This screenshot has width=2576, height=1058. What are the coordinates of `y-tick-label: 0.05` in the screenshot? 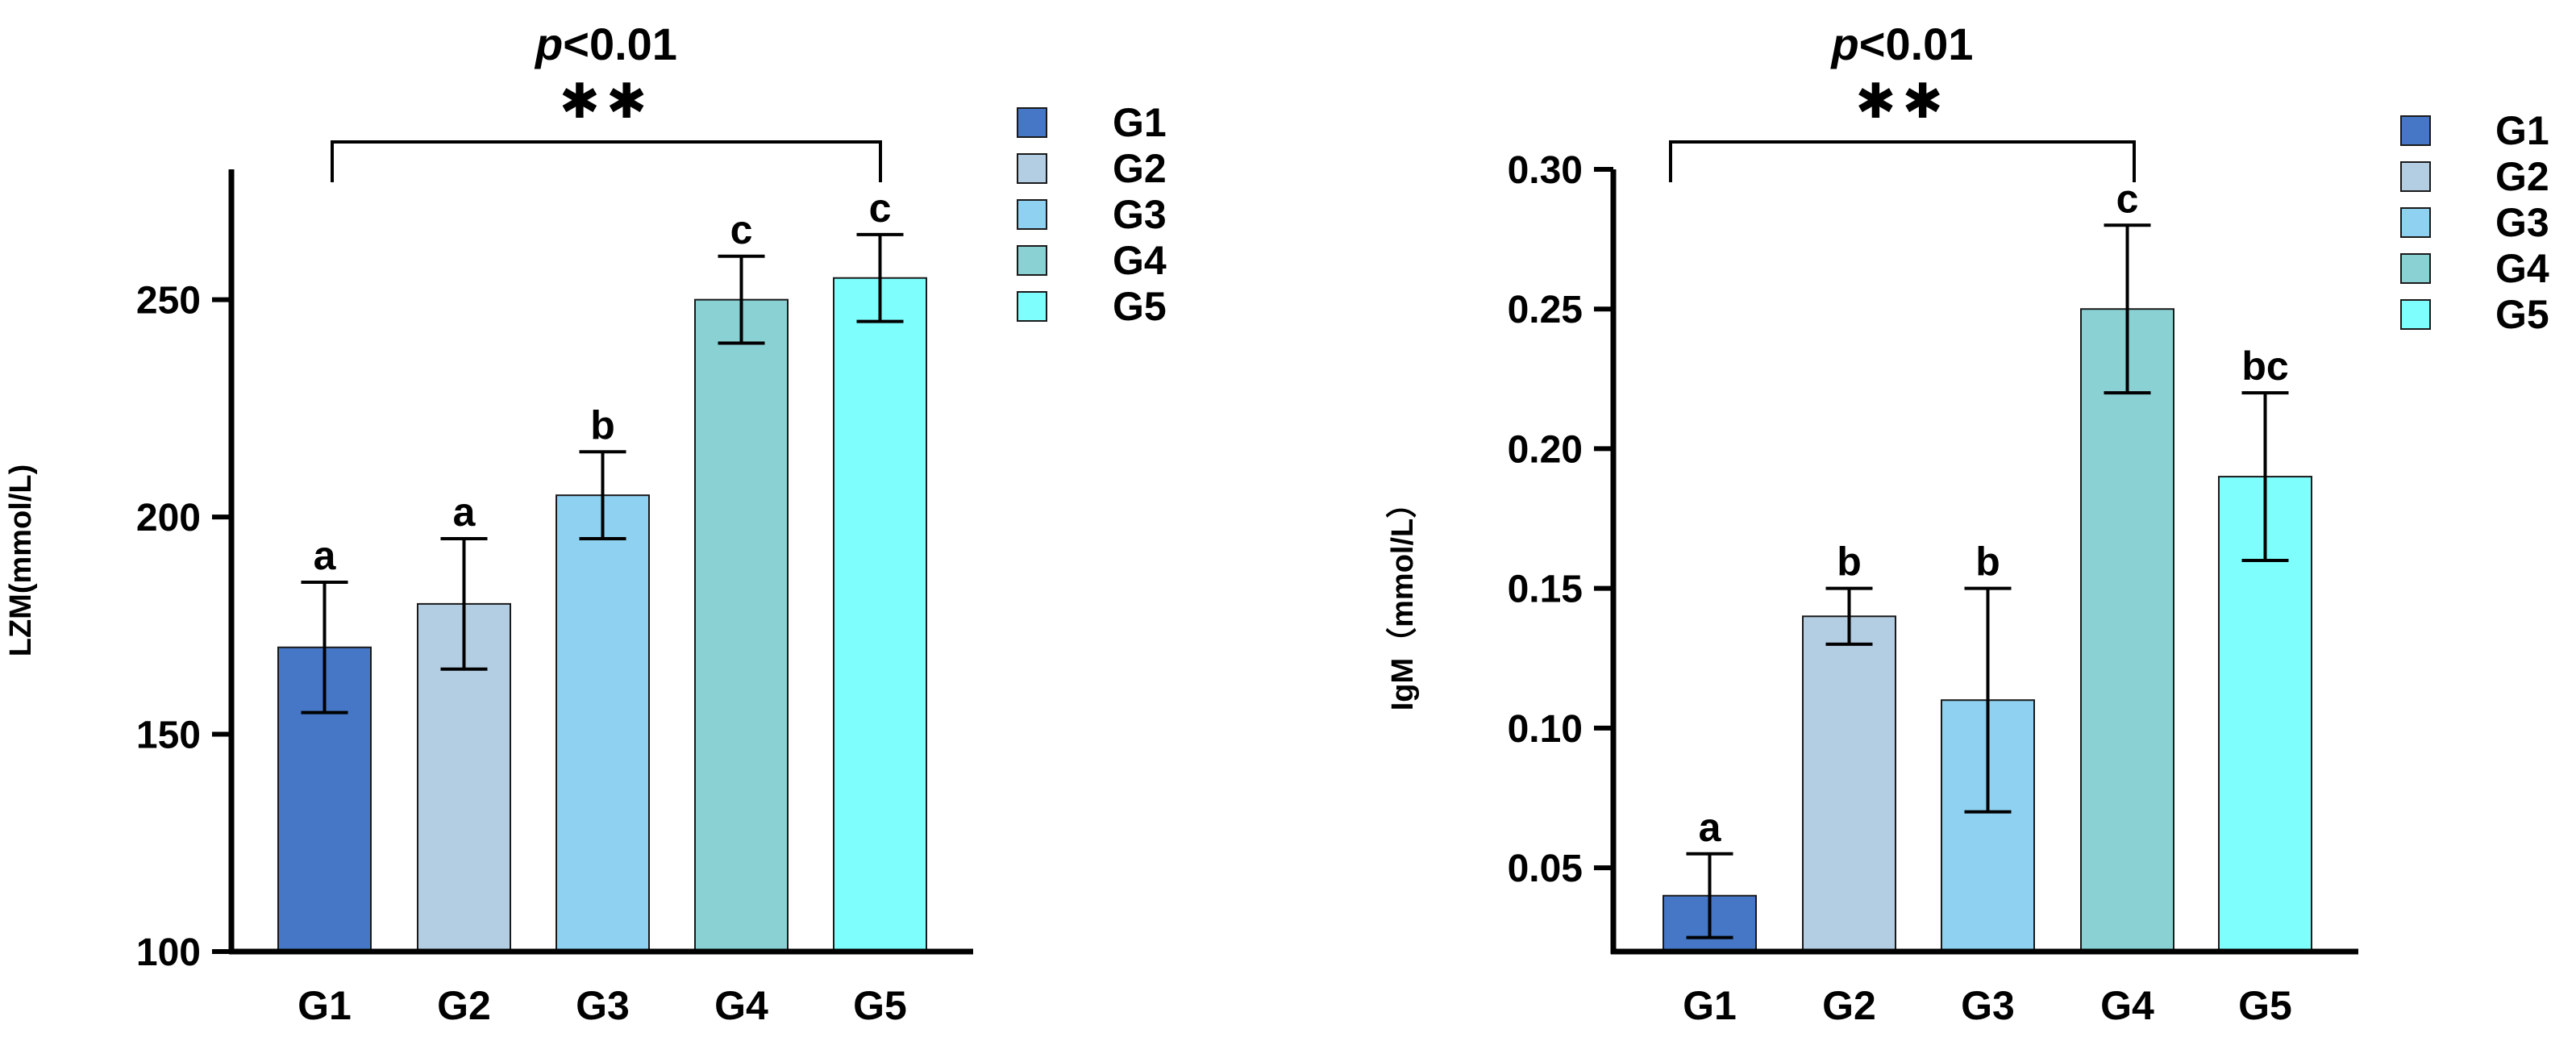 It's located at (1546, 869).